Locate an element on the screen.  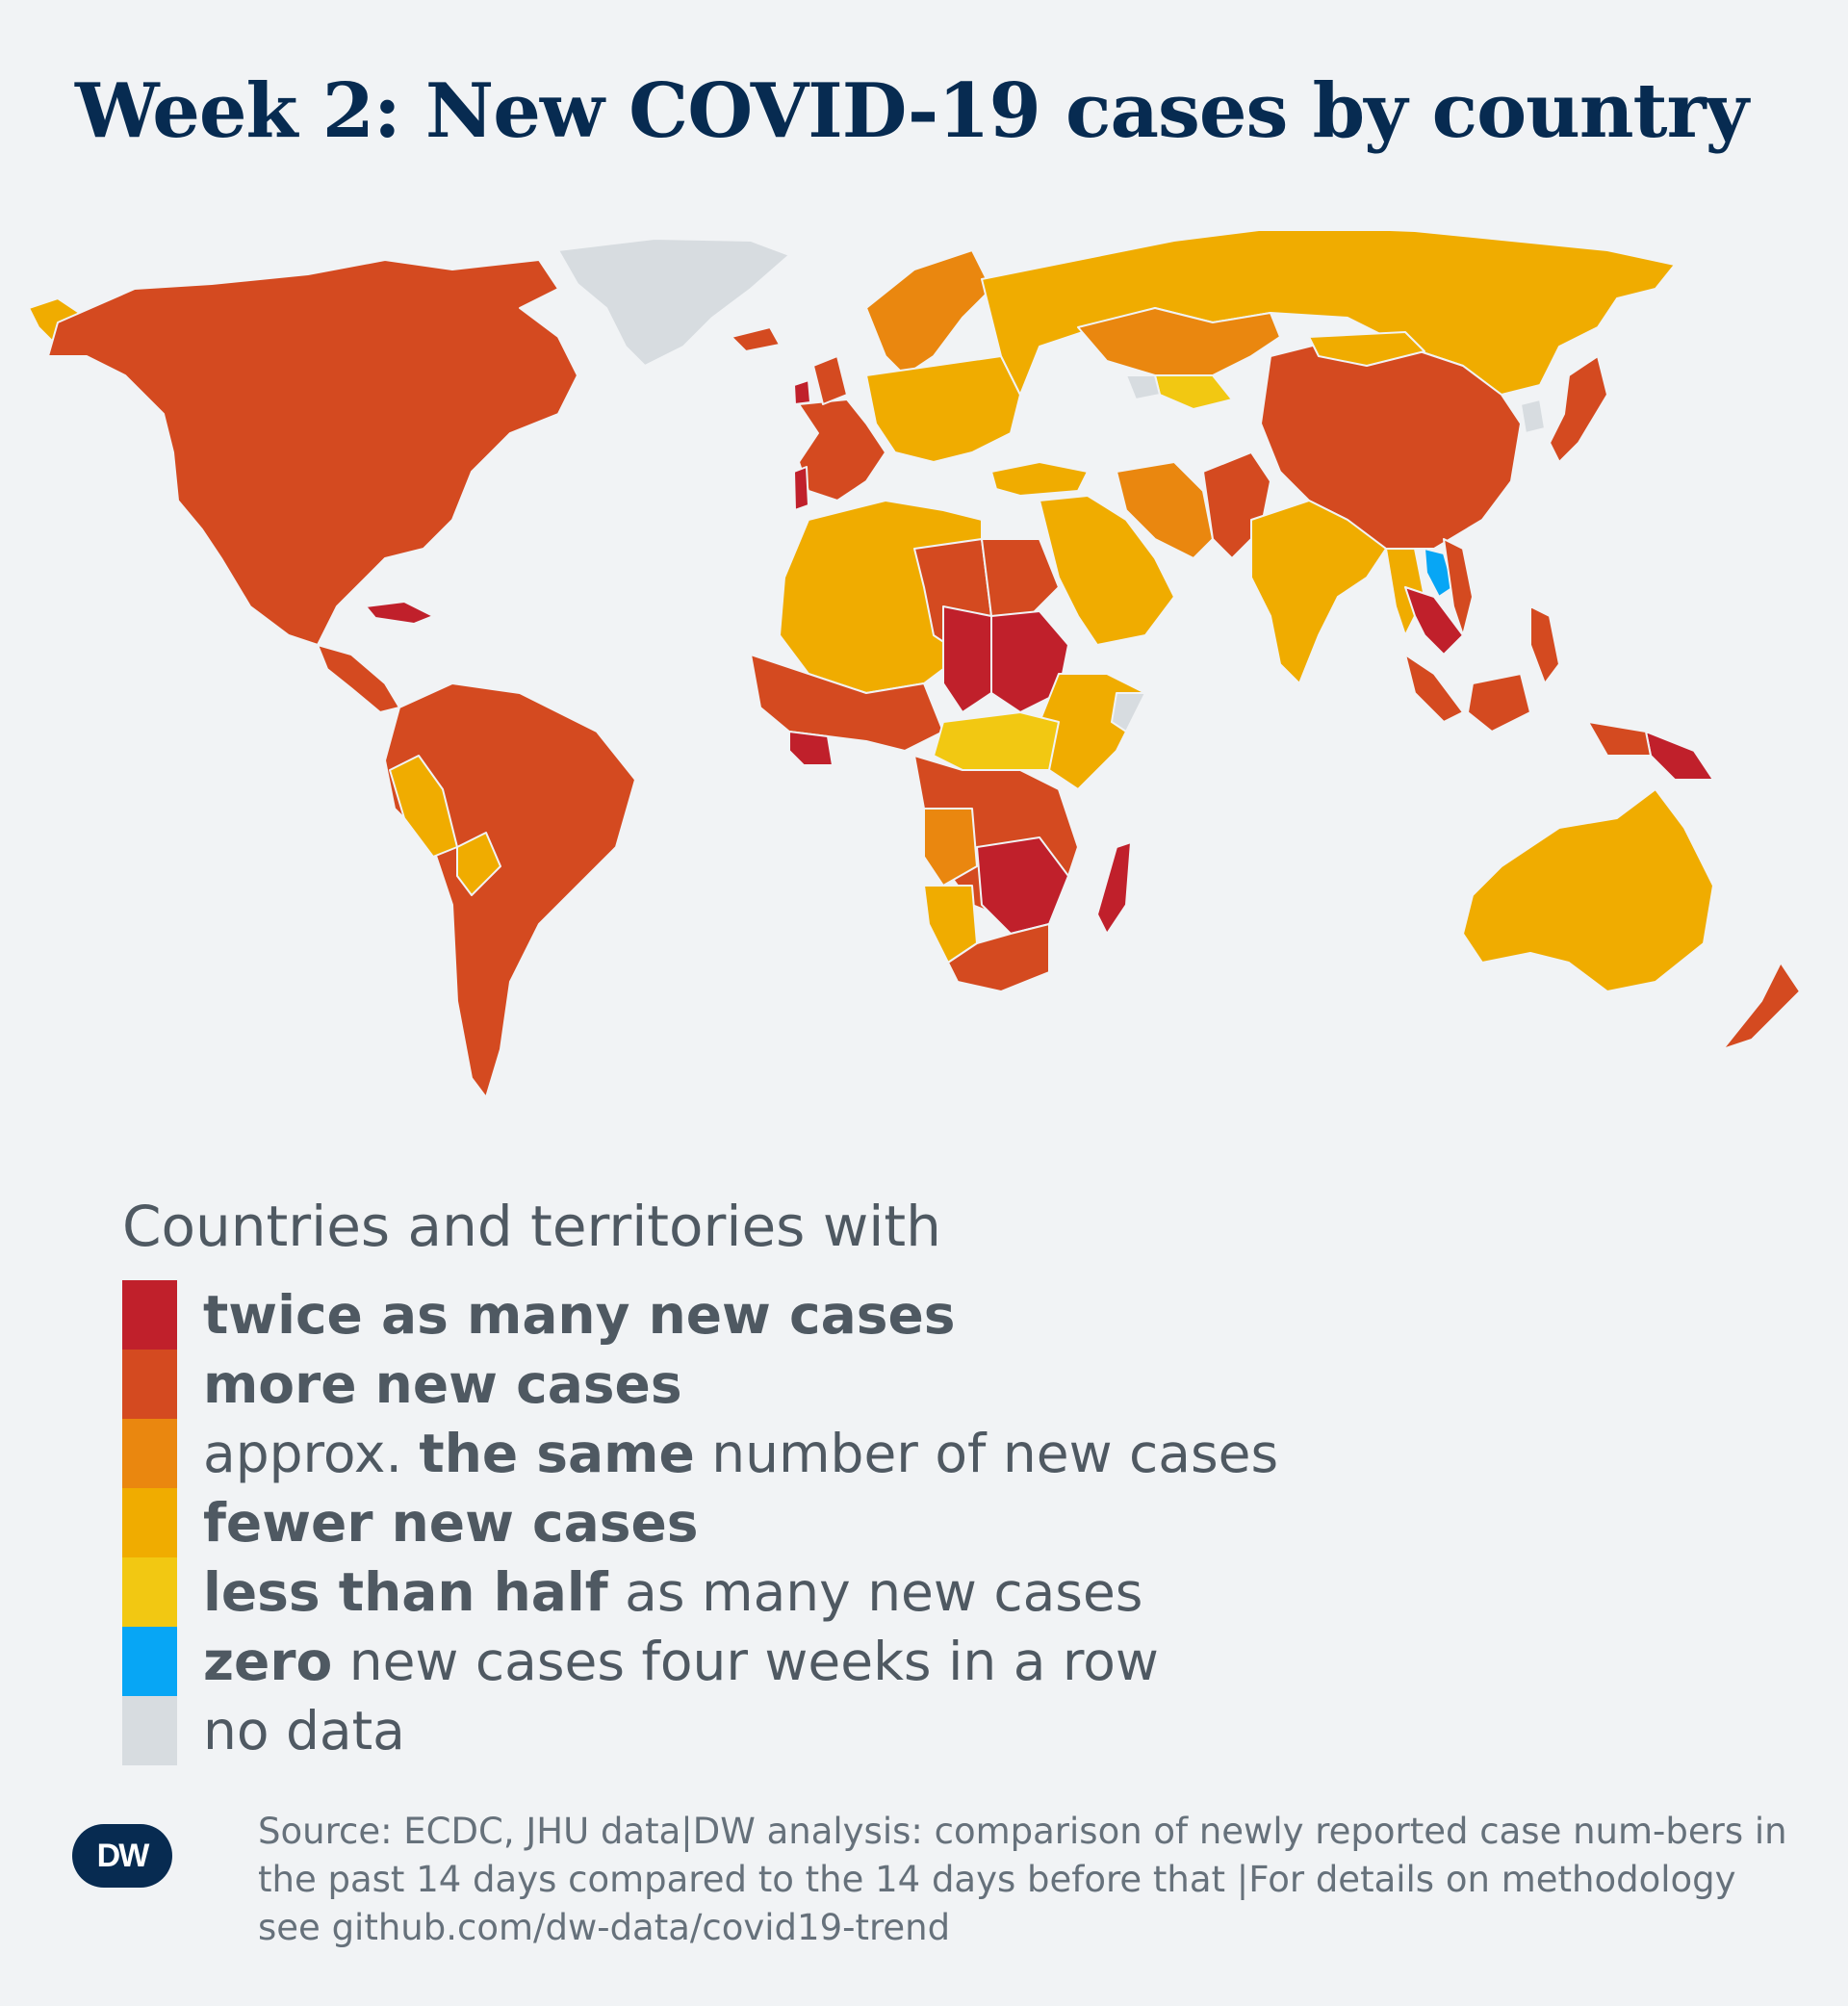
legend-label: fewer new cases is located at coordinates (451, 1522).